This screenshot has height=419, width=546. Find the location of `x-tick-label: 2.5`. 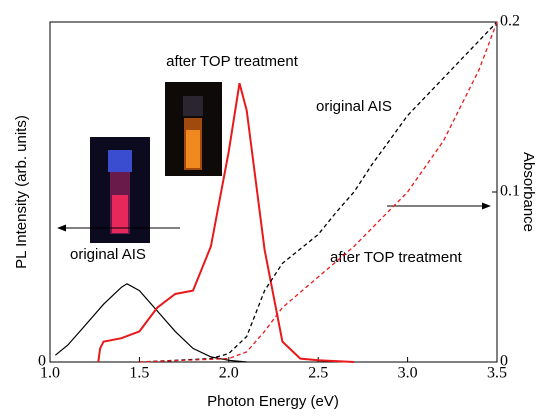

x-tick-label: 2.5 is located at coordinates (318, 373).